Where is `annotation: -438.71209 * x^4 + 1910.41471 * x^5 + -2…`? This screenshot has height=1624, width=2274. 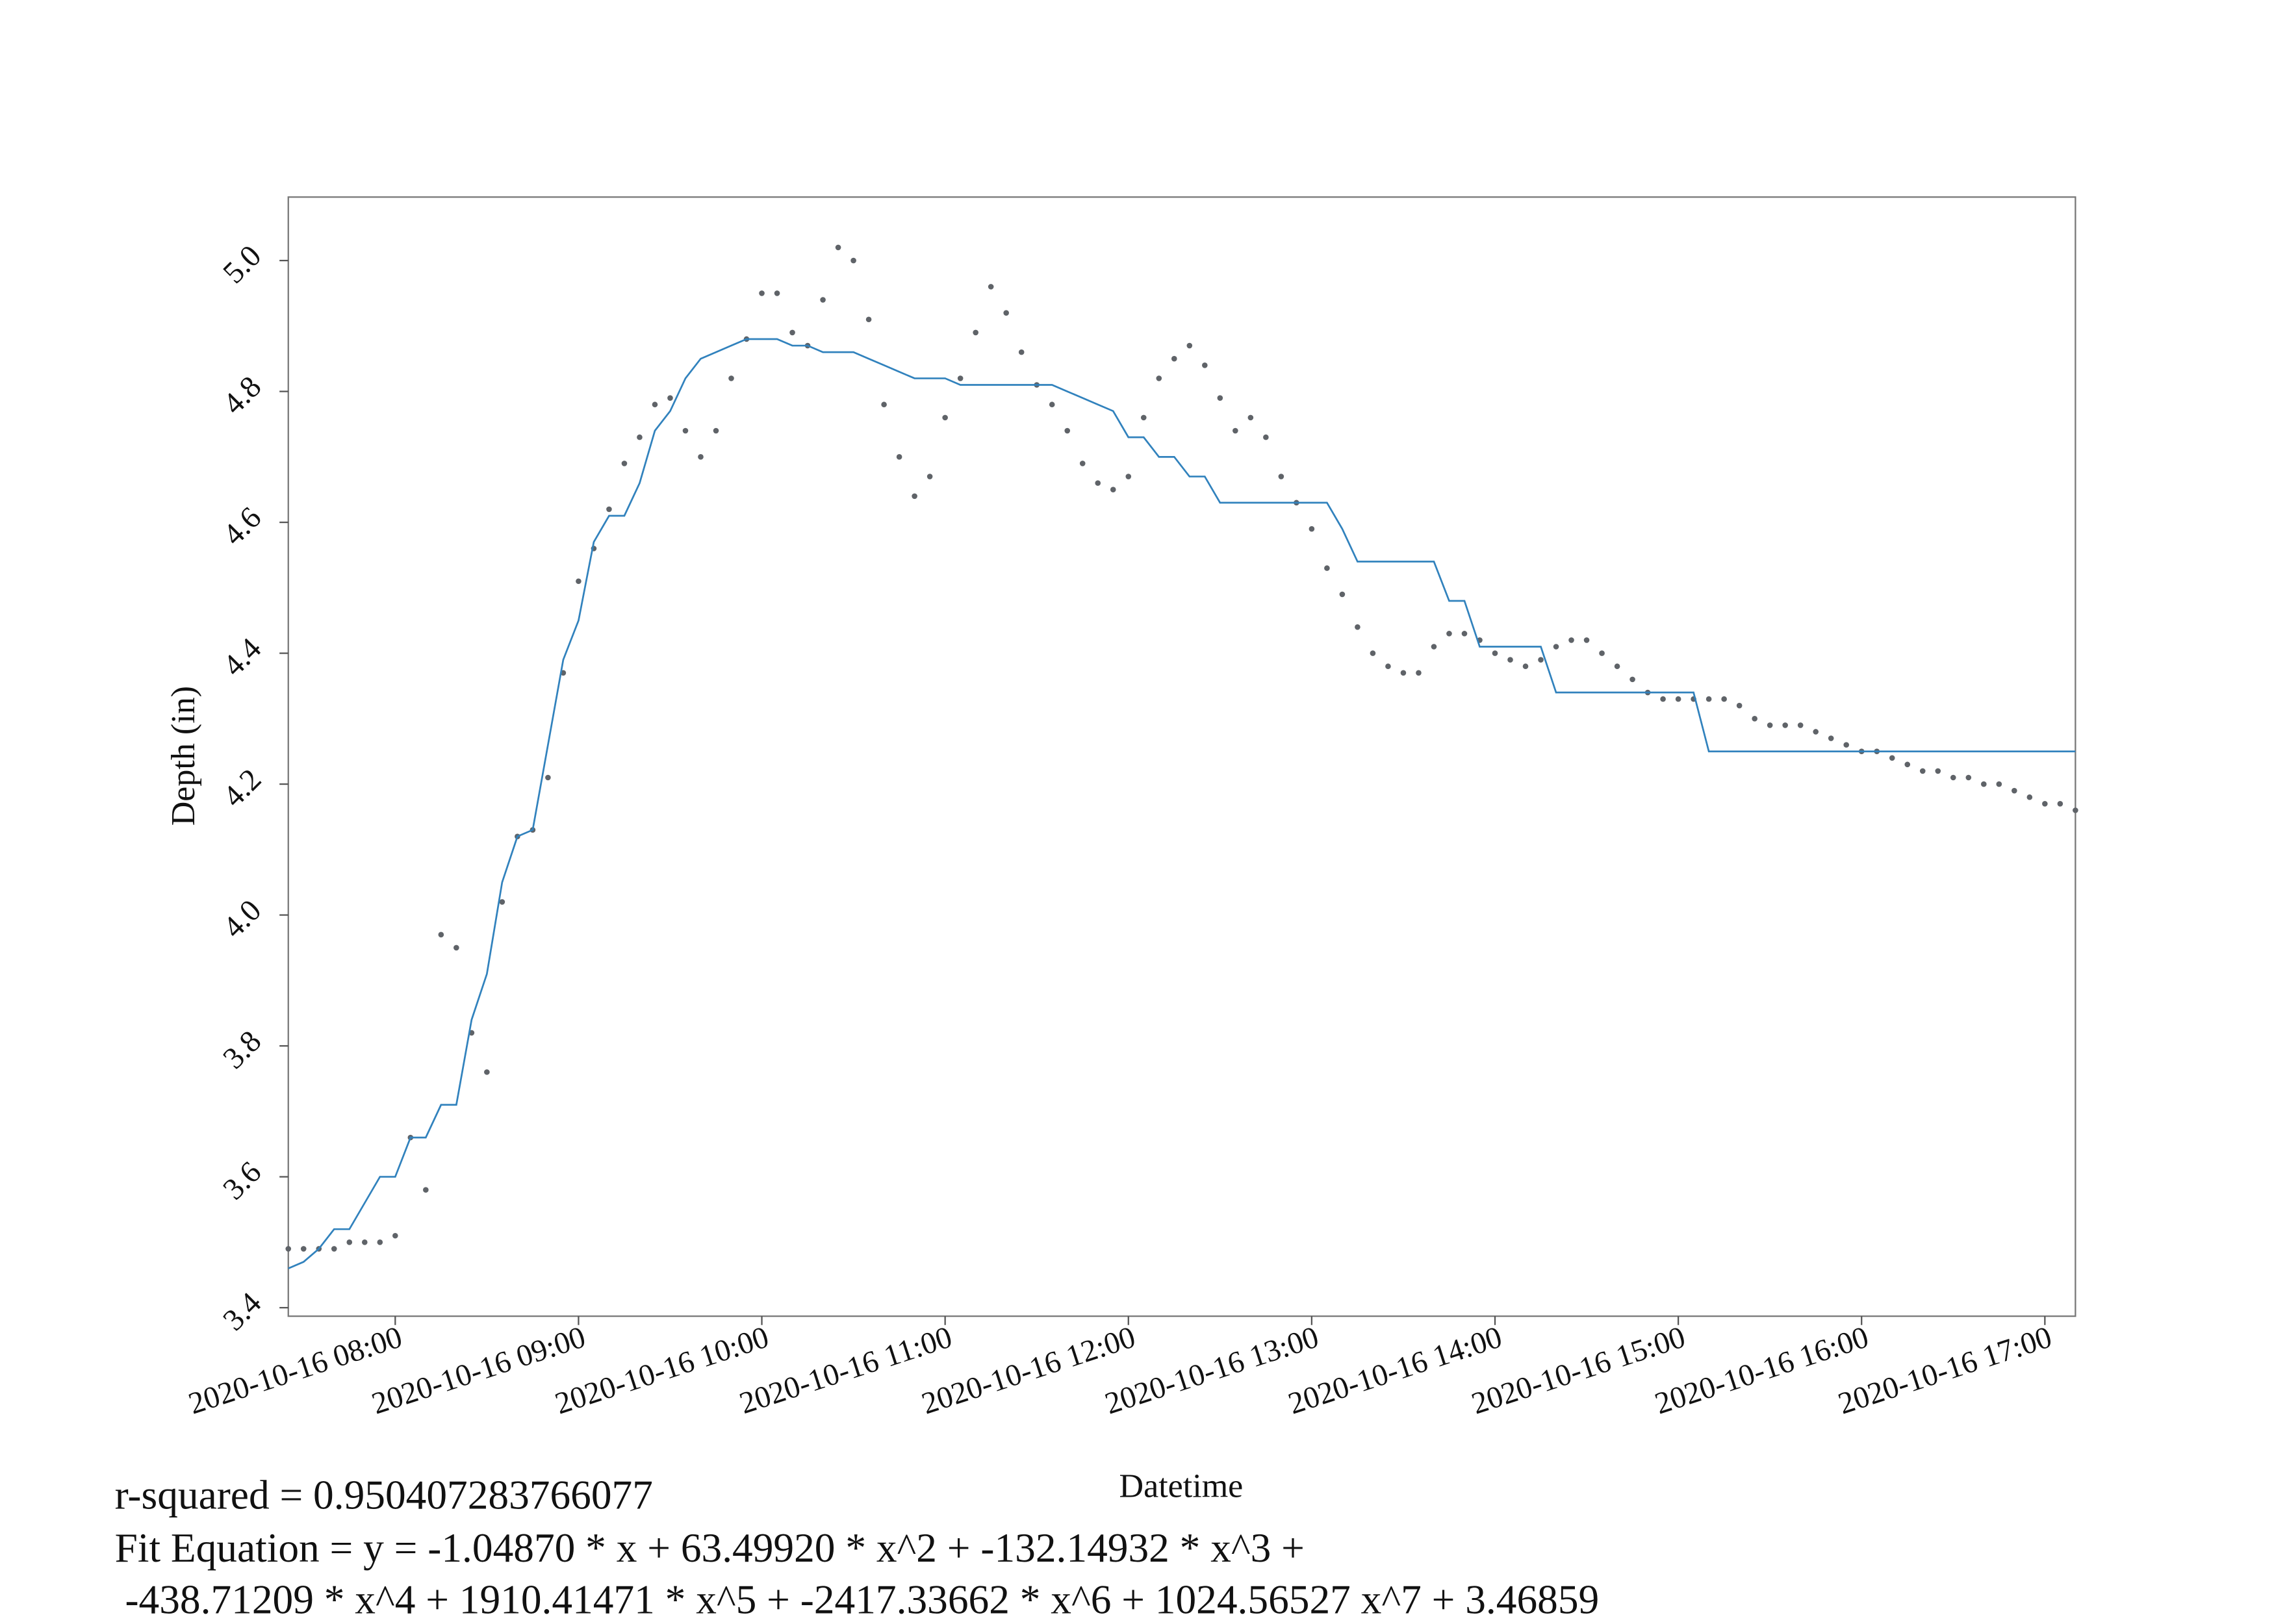
annotation: -438.71209 * x^4 + 1910.41471 * x^5 + -2… is located at coordinates (857, 1599).